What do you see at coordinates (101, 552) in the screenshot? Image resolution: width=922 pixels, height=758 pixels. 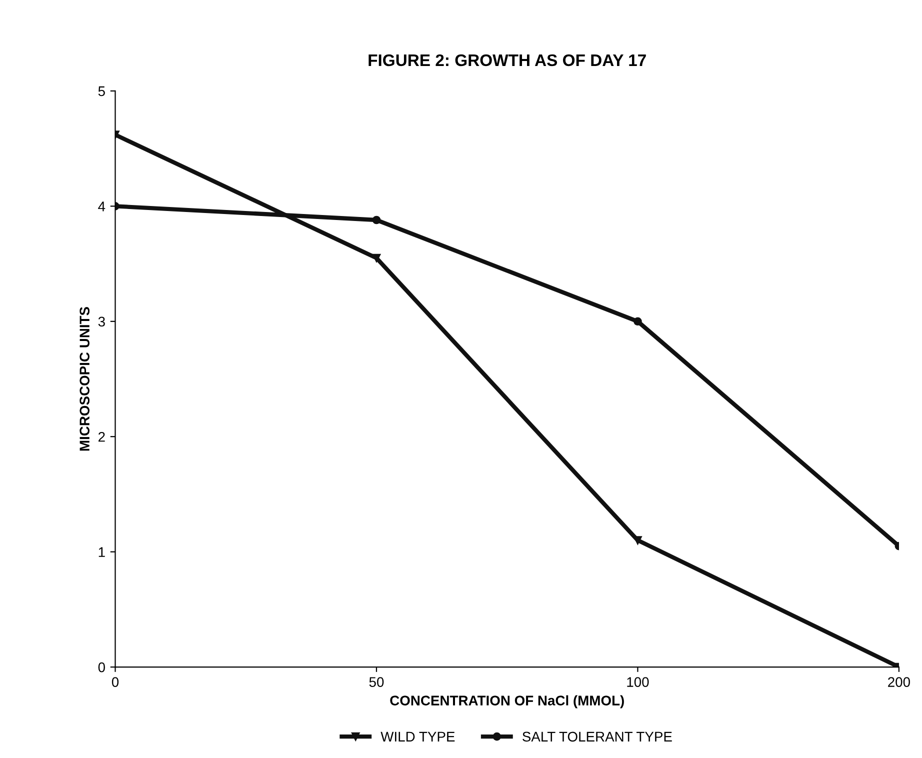 I see `y-tick-label: 1` at bounding box center [101, 552].